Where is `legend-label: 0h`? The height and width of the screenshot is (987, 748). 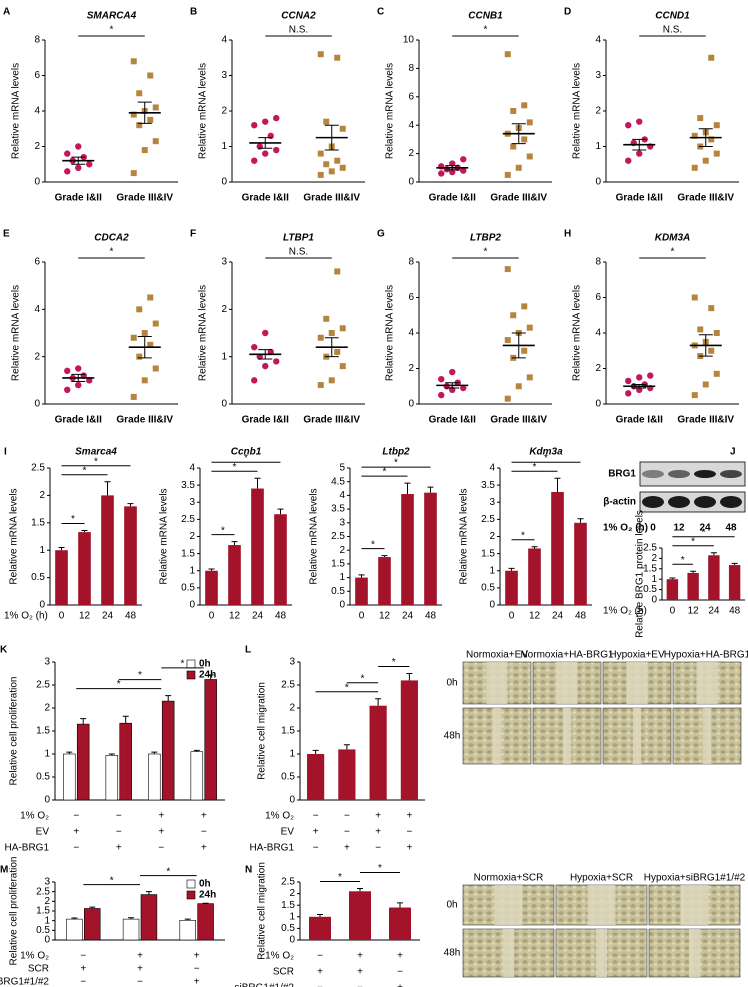
legend-label: 0h is located at coordinates (205, 664).